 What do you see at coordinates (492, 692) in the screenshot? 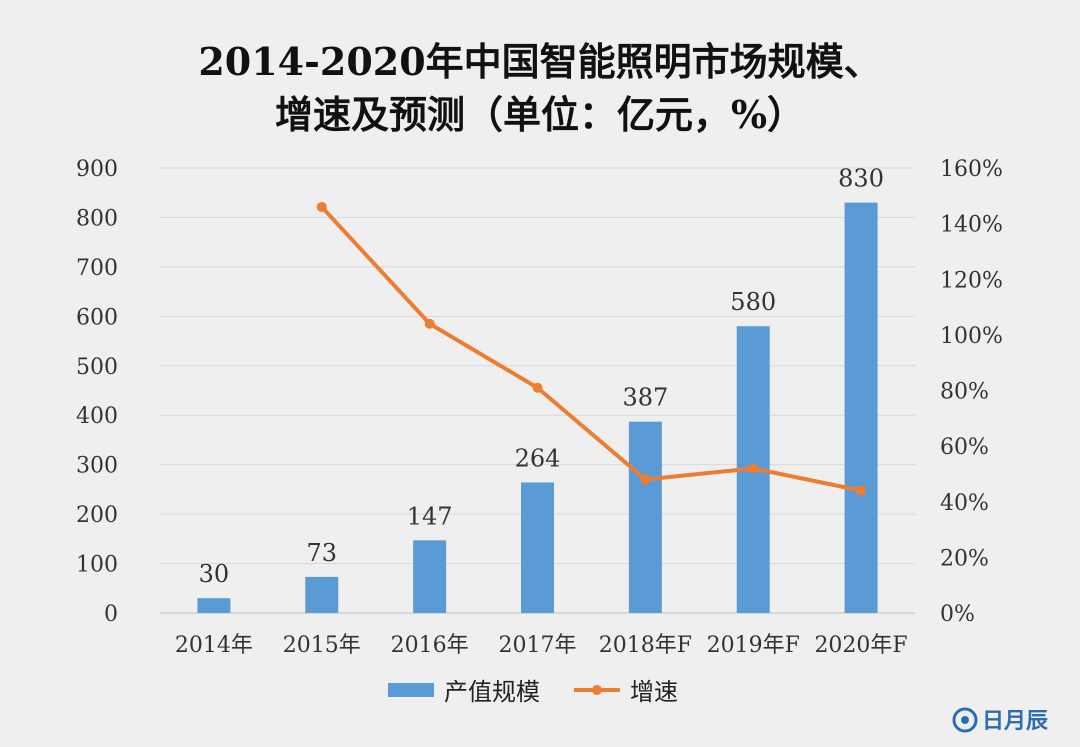
I see `legend-bar-label: 产值规模` at bounding box center [492, 692].